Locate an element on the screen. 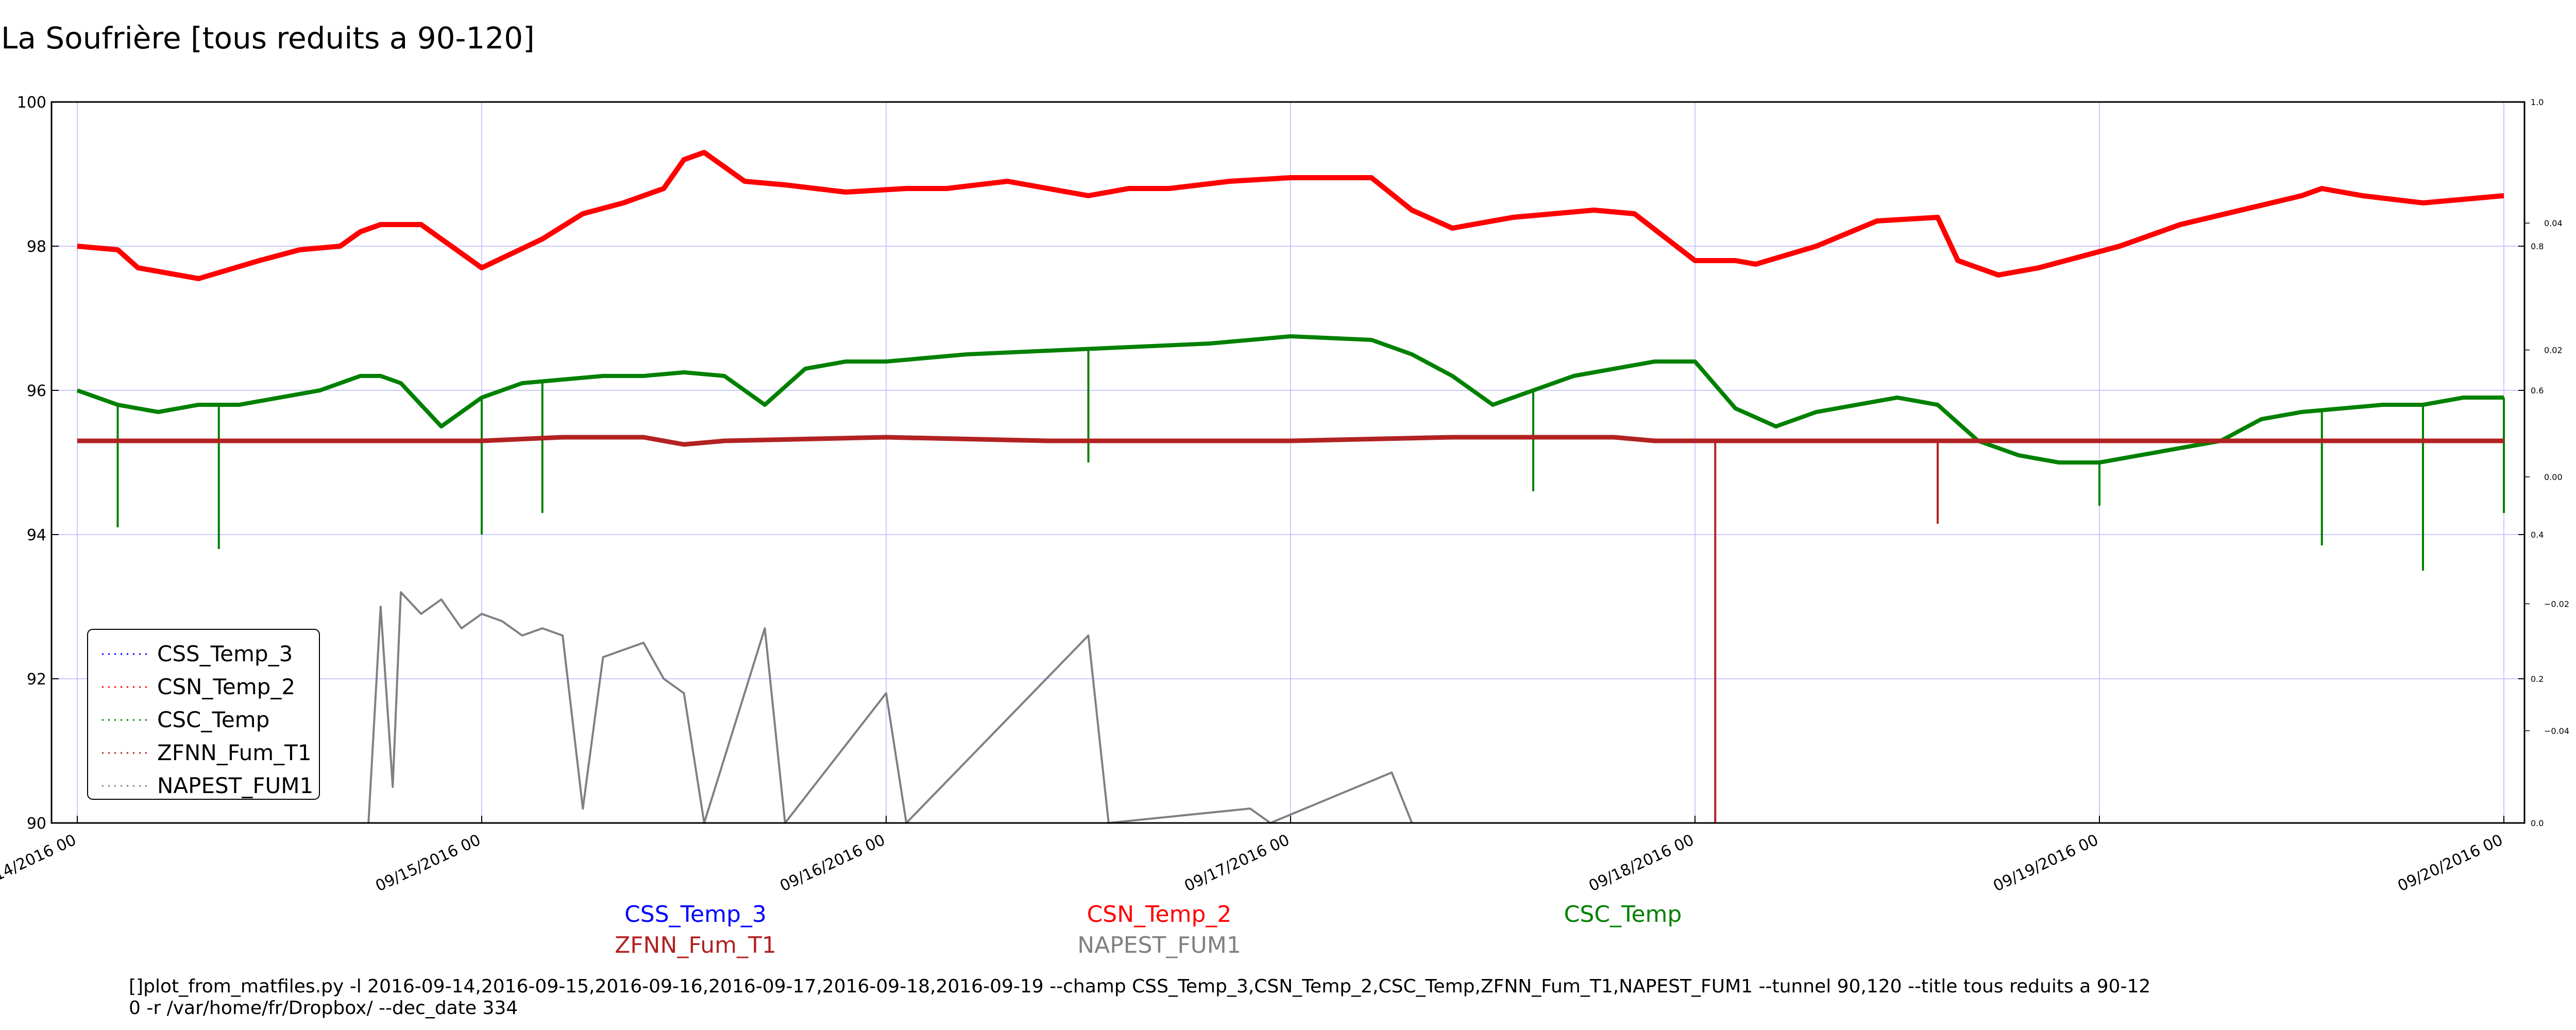  x-tick-label: 09/14/2016 00 is located at coordinates (39, 863).